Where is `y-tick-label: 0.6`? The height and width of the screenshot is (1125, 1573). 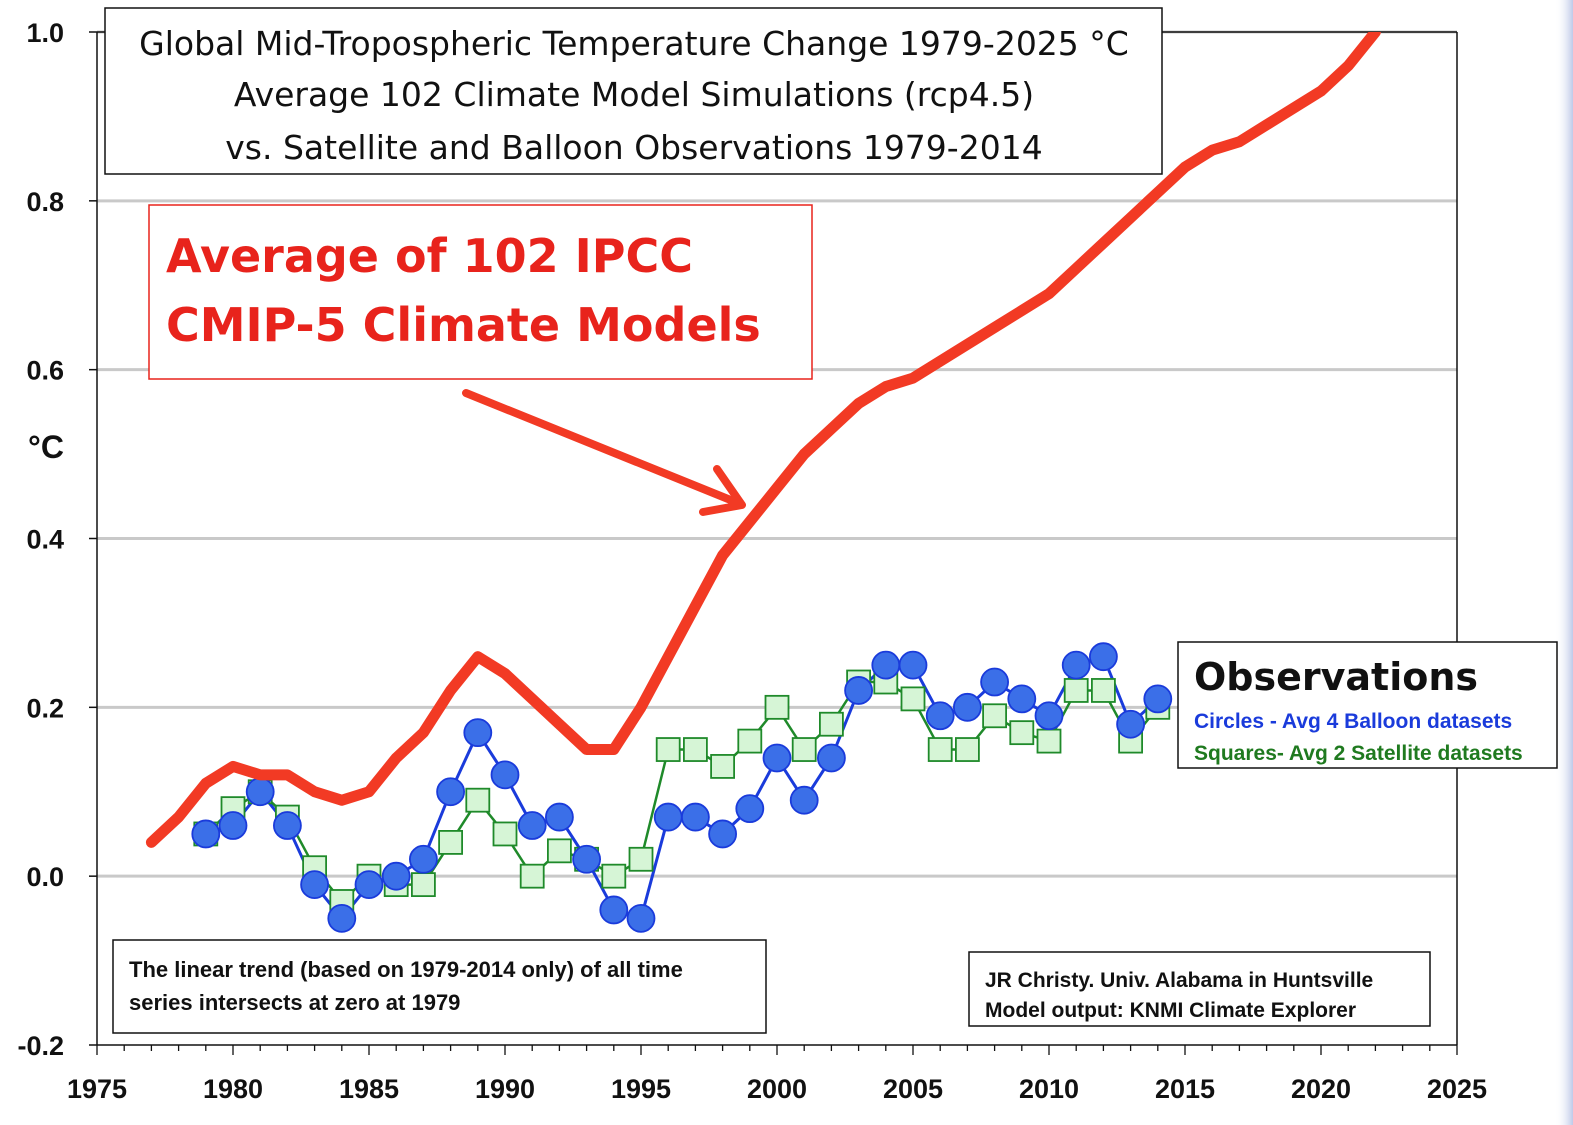 y-tick-label: 0.6 is located at coordinates (45, 371).